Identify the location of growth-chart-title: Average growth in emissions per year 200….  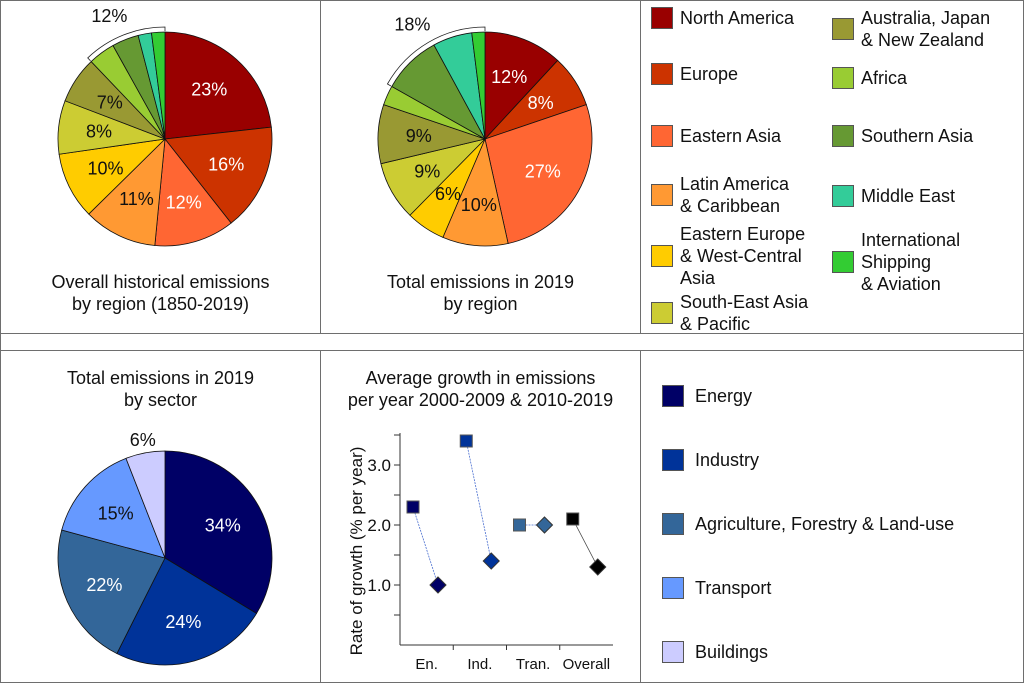
(480, 389).